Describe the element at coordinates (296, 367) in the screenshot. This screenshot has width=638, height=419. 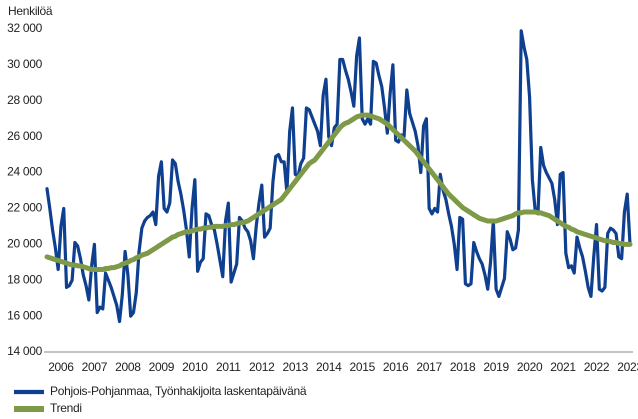
I see `x-tick-label: 2013` at that location.